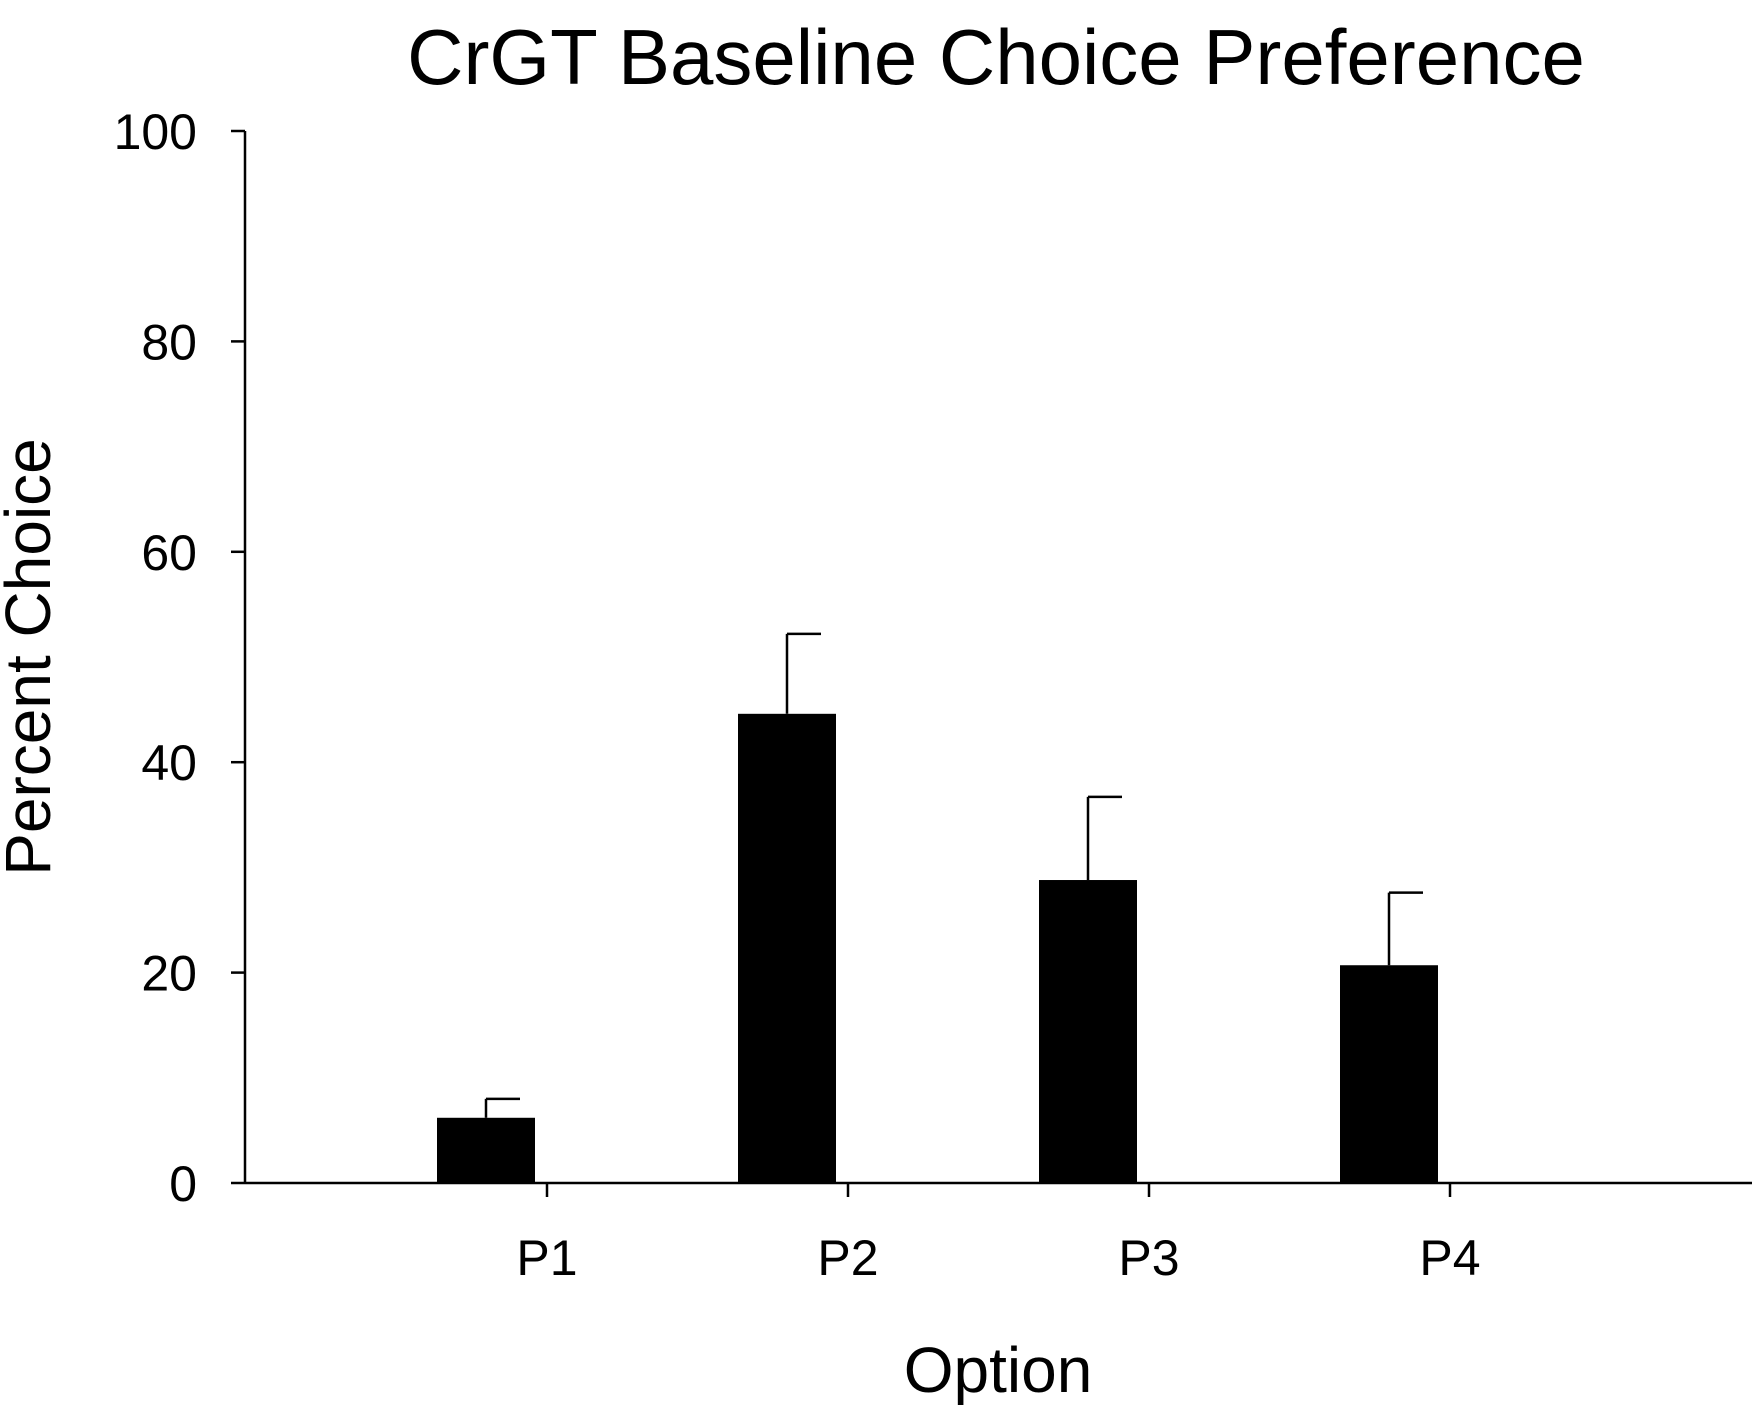 The image size is (1759, 1405). Describe the element at coordinates (1148, 1258) in the screenshot. I see `x-tick-label: P3` at that location.